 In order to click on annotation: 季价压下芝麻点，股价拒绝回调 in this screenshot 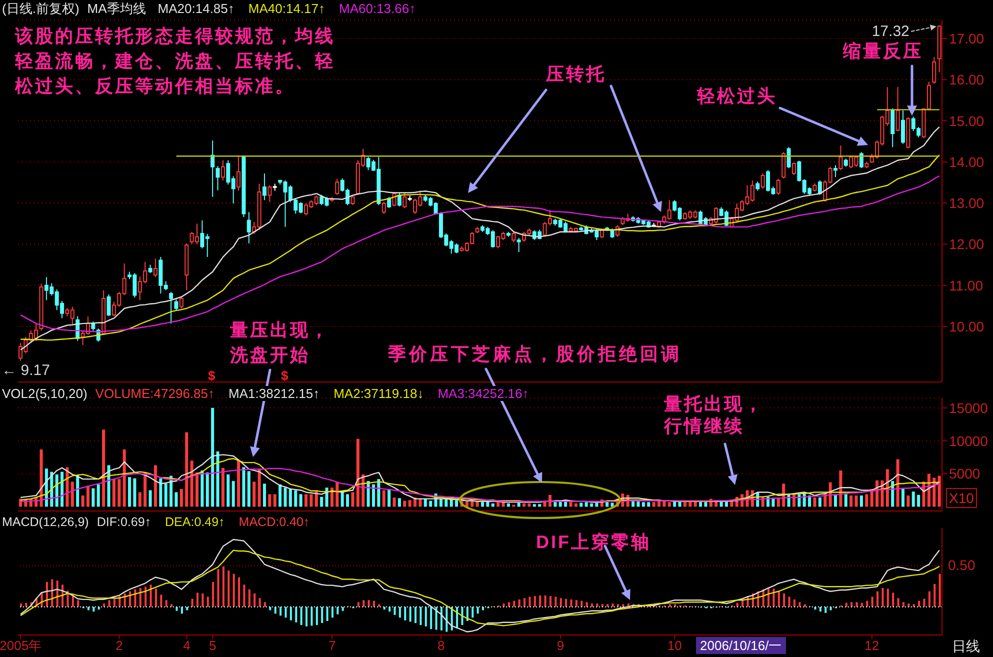, I will do `click(535, 354)`.